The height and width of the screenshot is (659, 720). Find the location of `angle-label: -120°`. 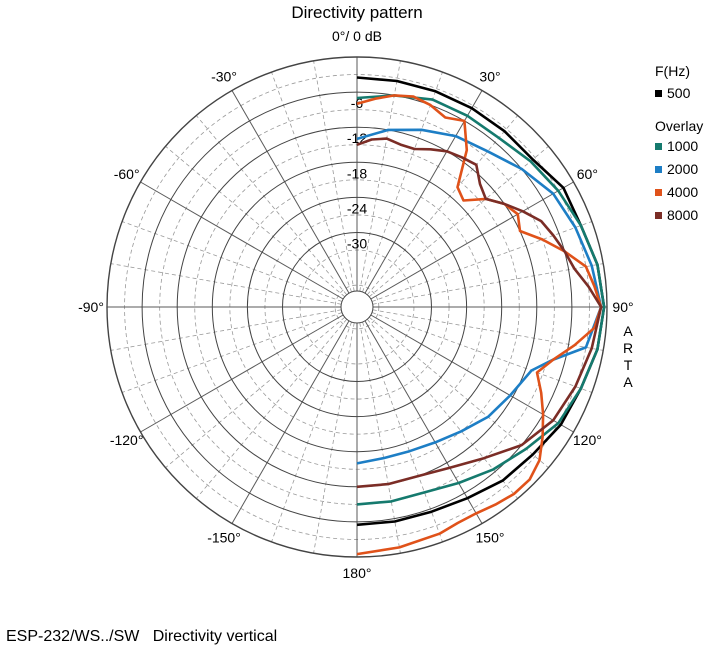

angle-label: -120° is located at coordinates (127, 440).